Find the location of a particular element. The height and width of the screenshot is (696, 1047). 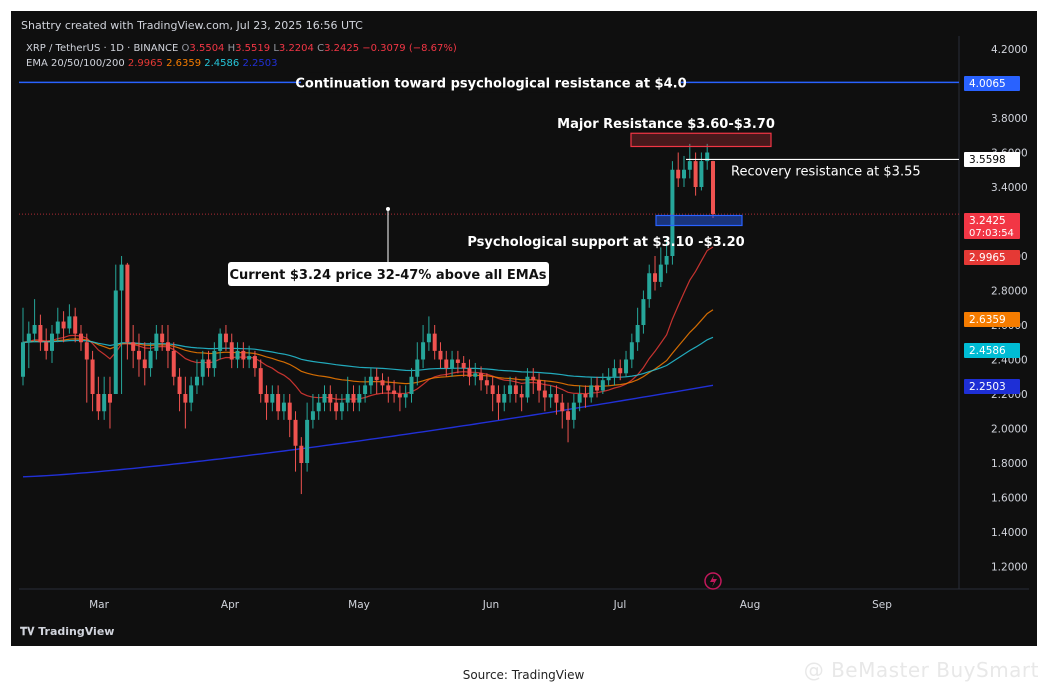

tv-logo-text: TradingView is located at coordinates (76, 631).